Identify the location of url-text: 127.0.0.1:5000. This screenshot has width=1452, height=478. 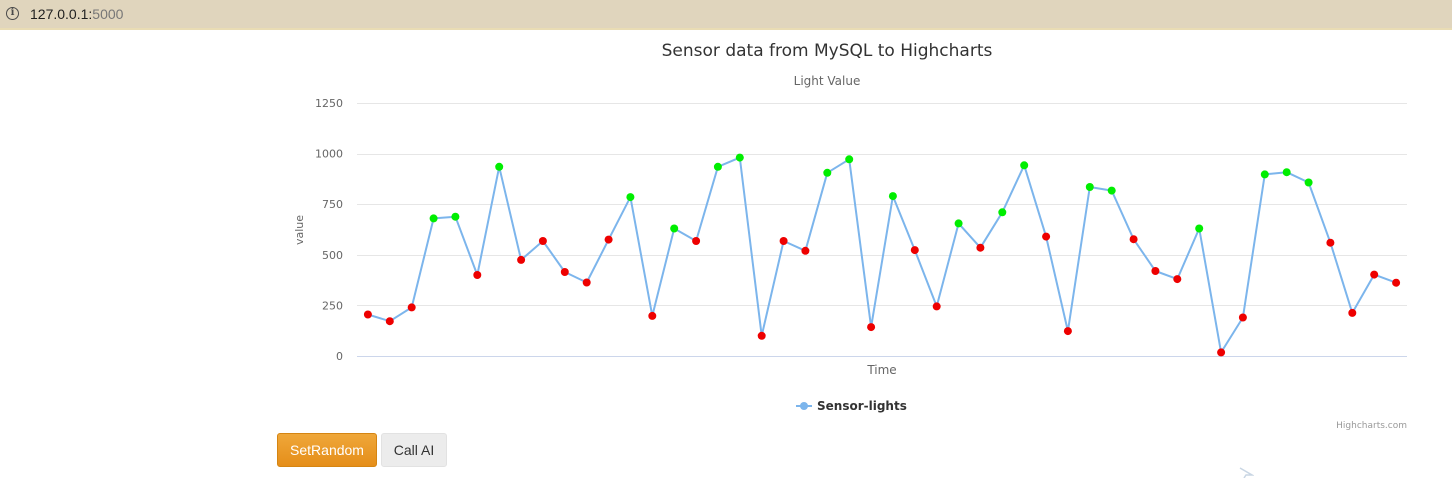
(76, 14).